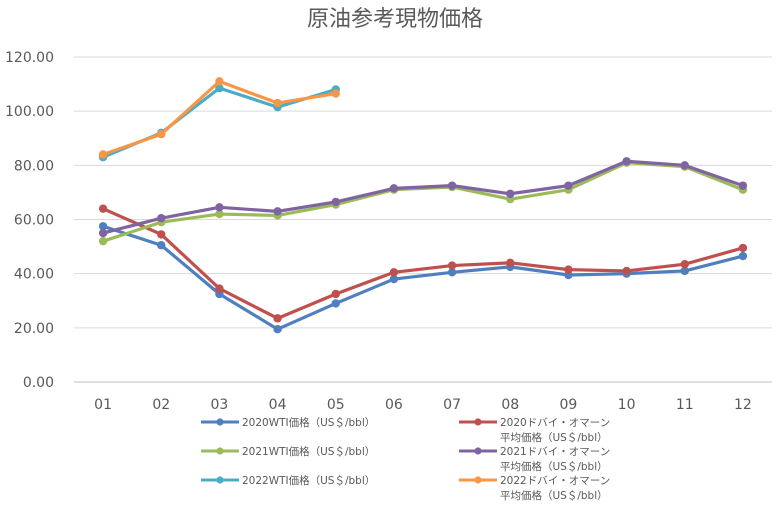 The height and width of the screenshot is (511, 781). I want to click on y-tick-label: 120.00, so click(29, 58).